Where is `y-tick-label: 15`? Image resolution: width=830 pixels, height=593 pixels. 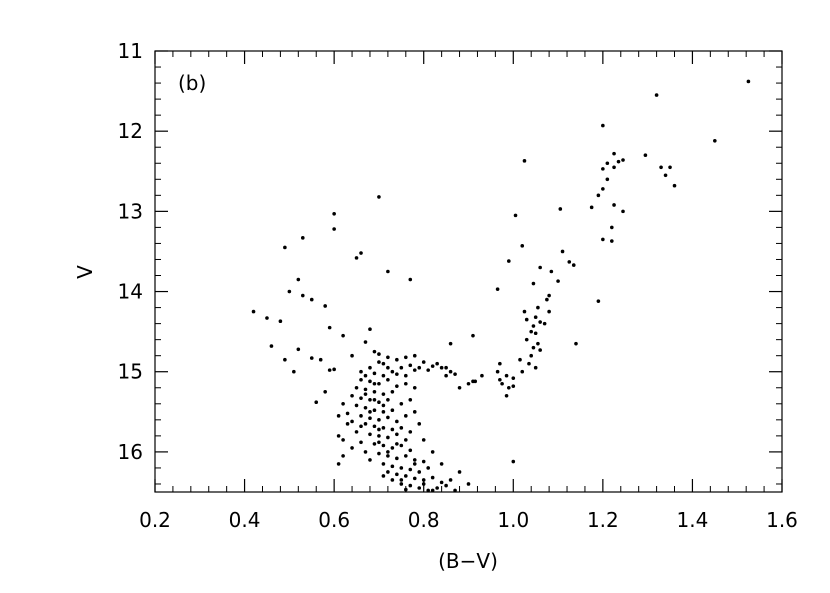 y-tick-label: 15 is located at coordinates (130, 372).